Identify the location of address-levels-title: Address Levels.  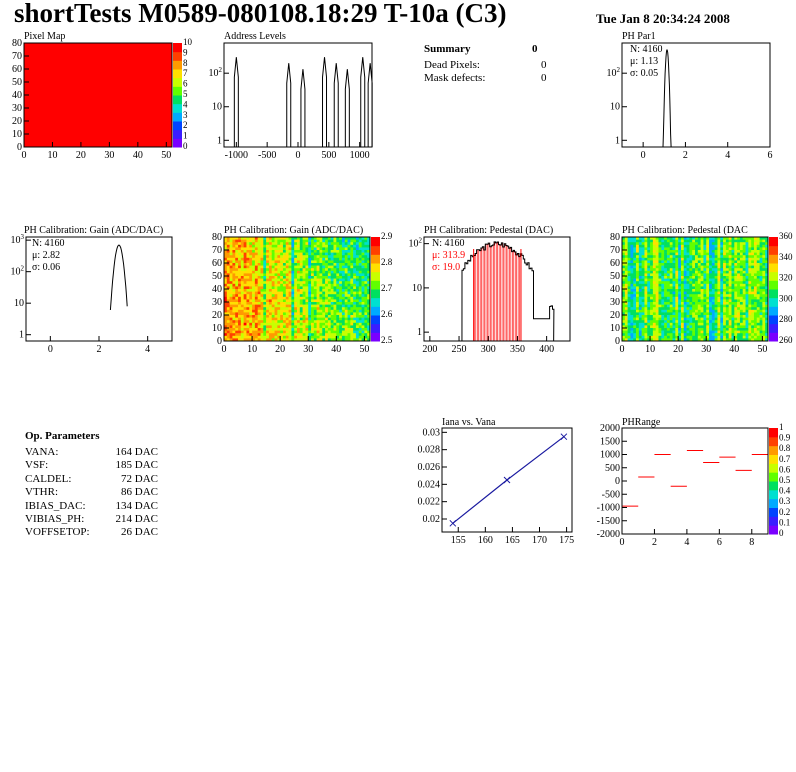
(255, 36).